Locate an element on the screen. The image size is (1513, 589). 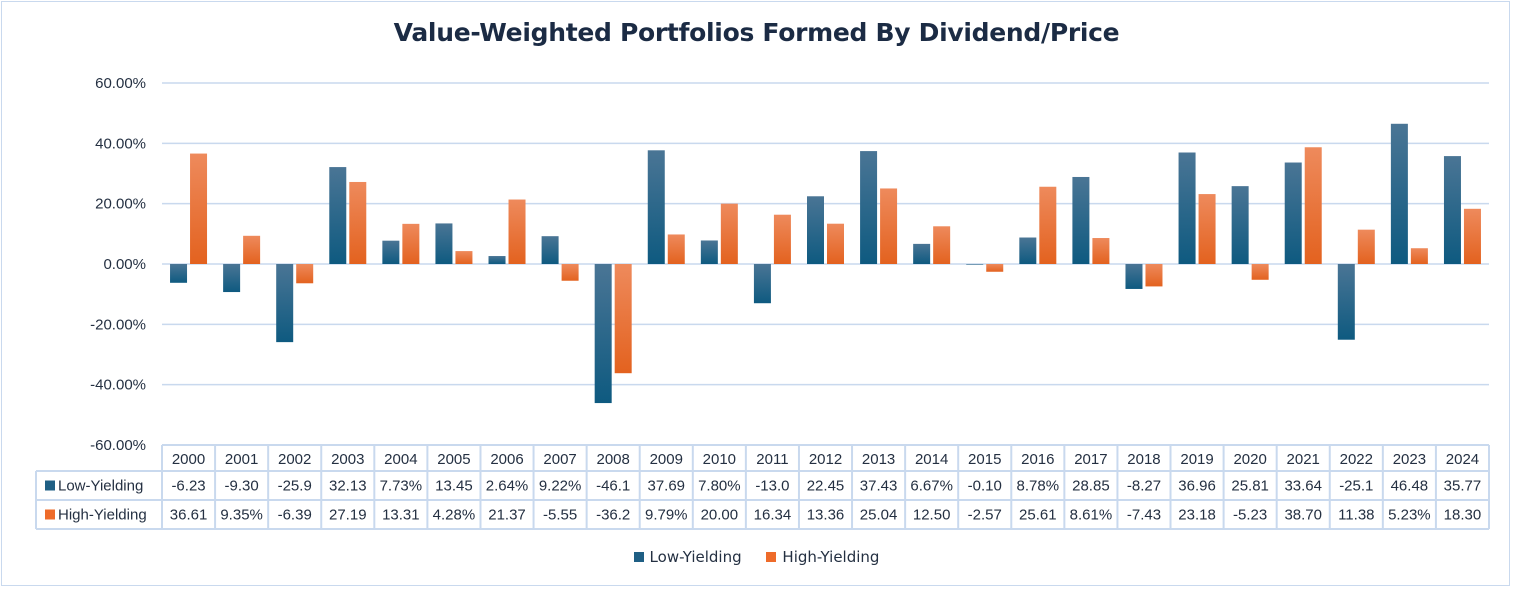
bar-high-yielding-2014 is located at coordinates (942, 245).